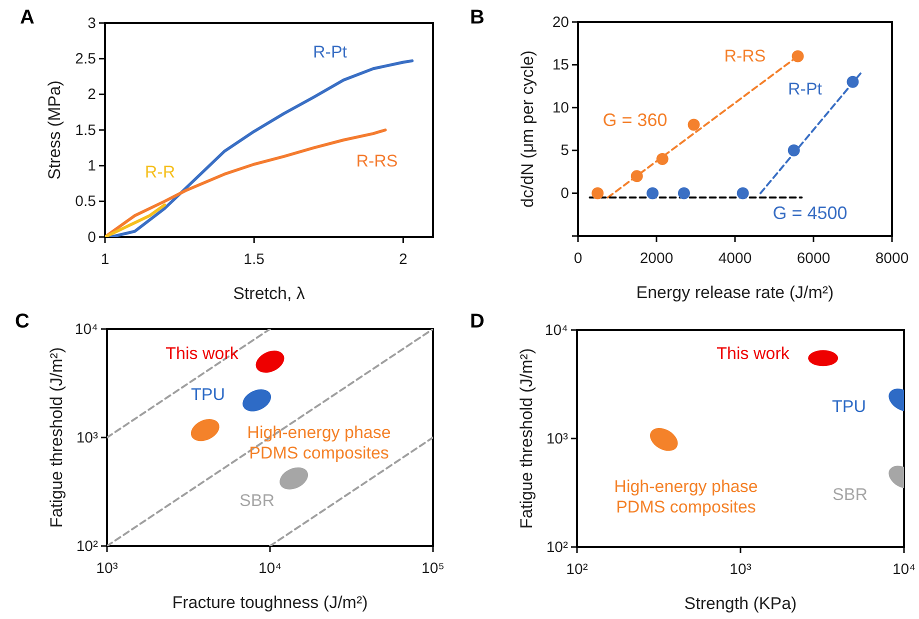 This screenshot has height=619, width=919. I want to click on y-tick-label: 2.5, so click(85, 59).